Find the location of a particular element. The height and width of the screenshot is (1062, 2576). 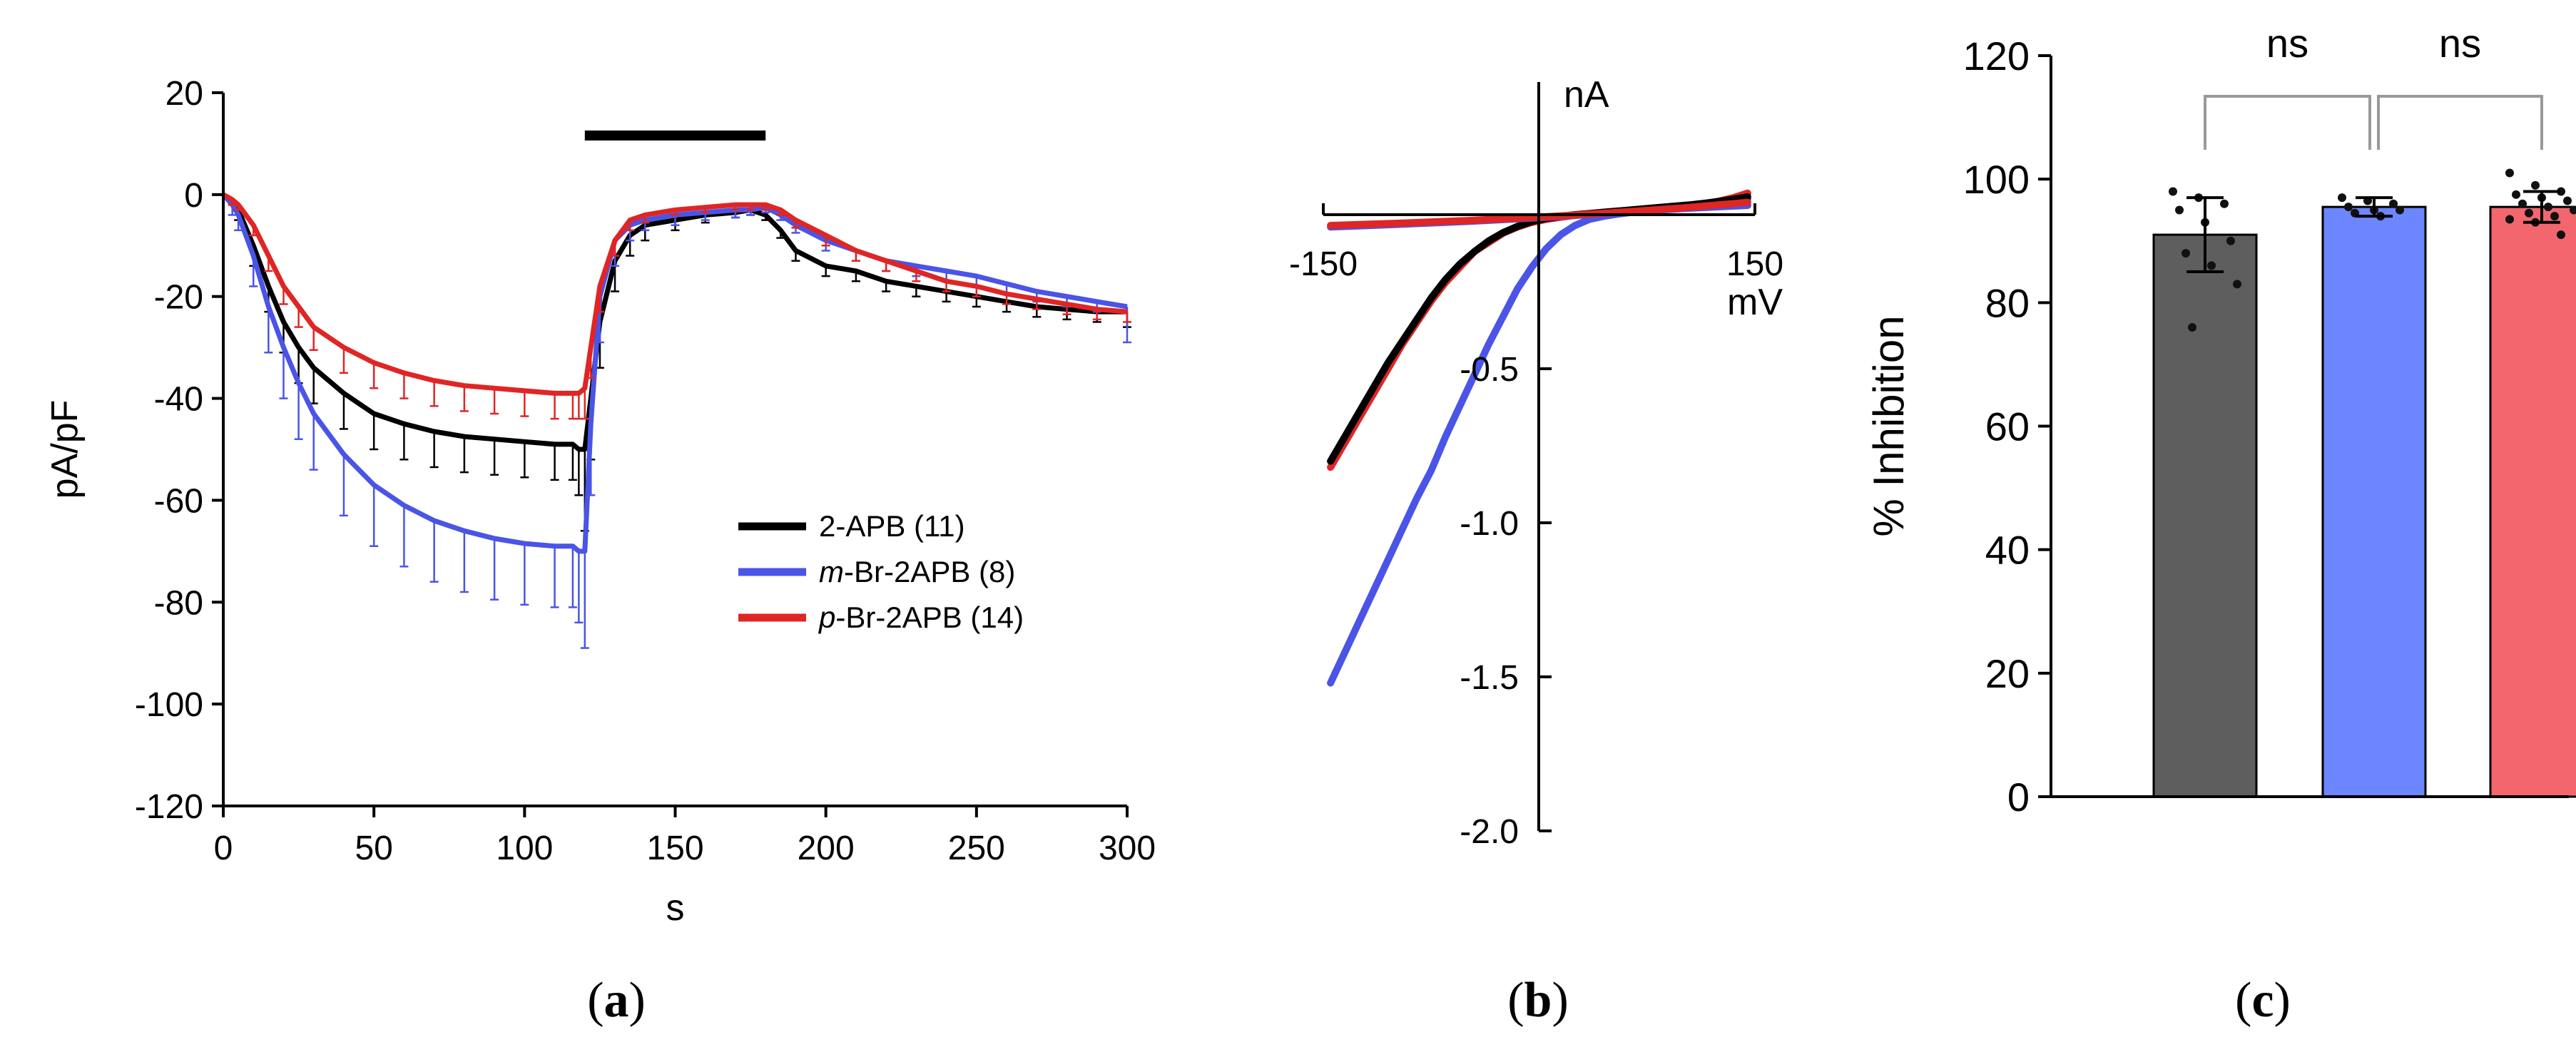

panel-a-y-axis-label: pA/pF is located at coordinates (65, 450).